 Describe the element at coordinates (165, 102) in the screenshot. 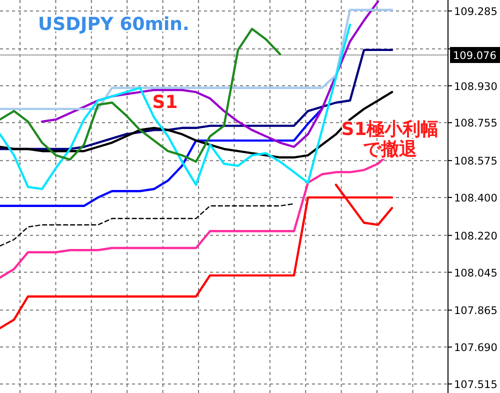

I see `annotation: S1` at that location.